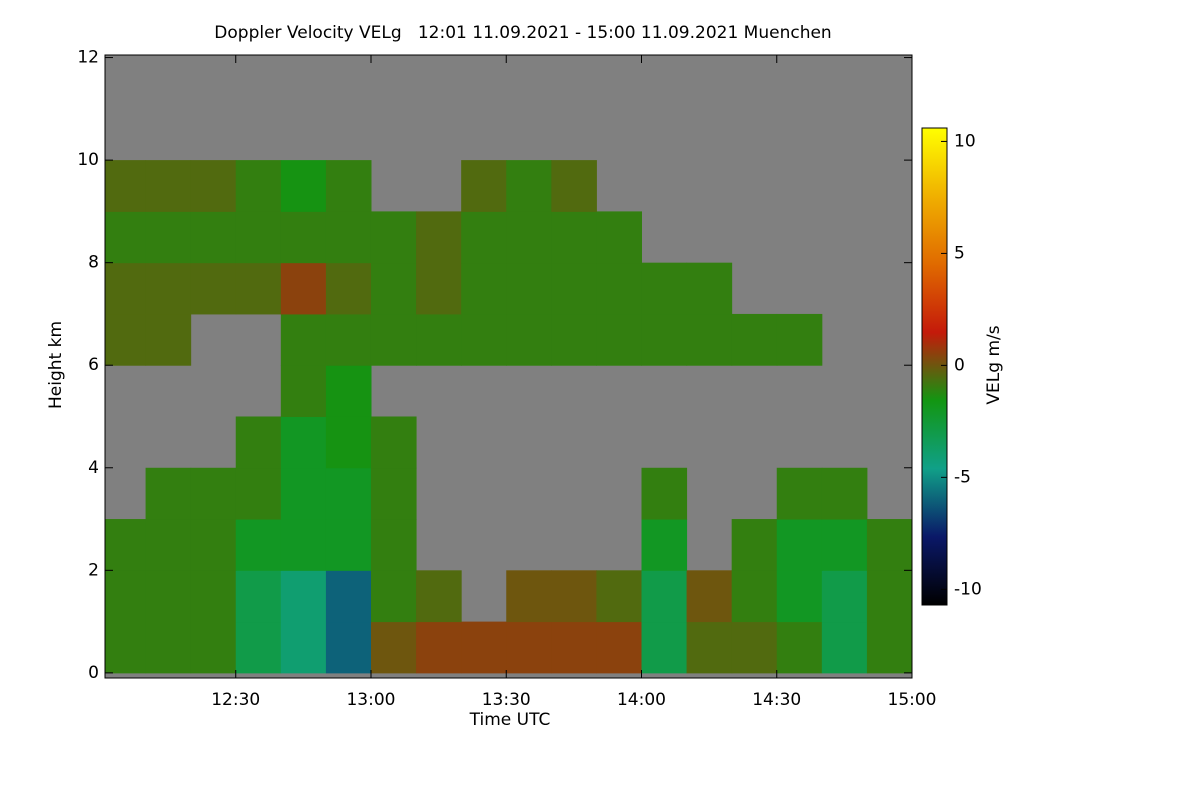  I want to click on y-tick-label: 2, so click(93, 570).